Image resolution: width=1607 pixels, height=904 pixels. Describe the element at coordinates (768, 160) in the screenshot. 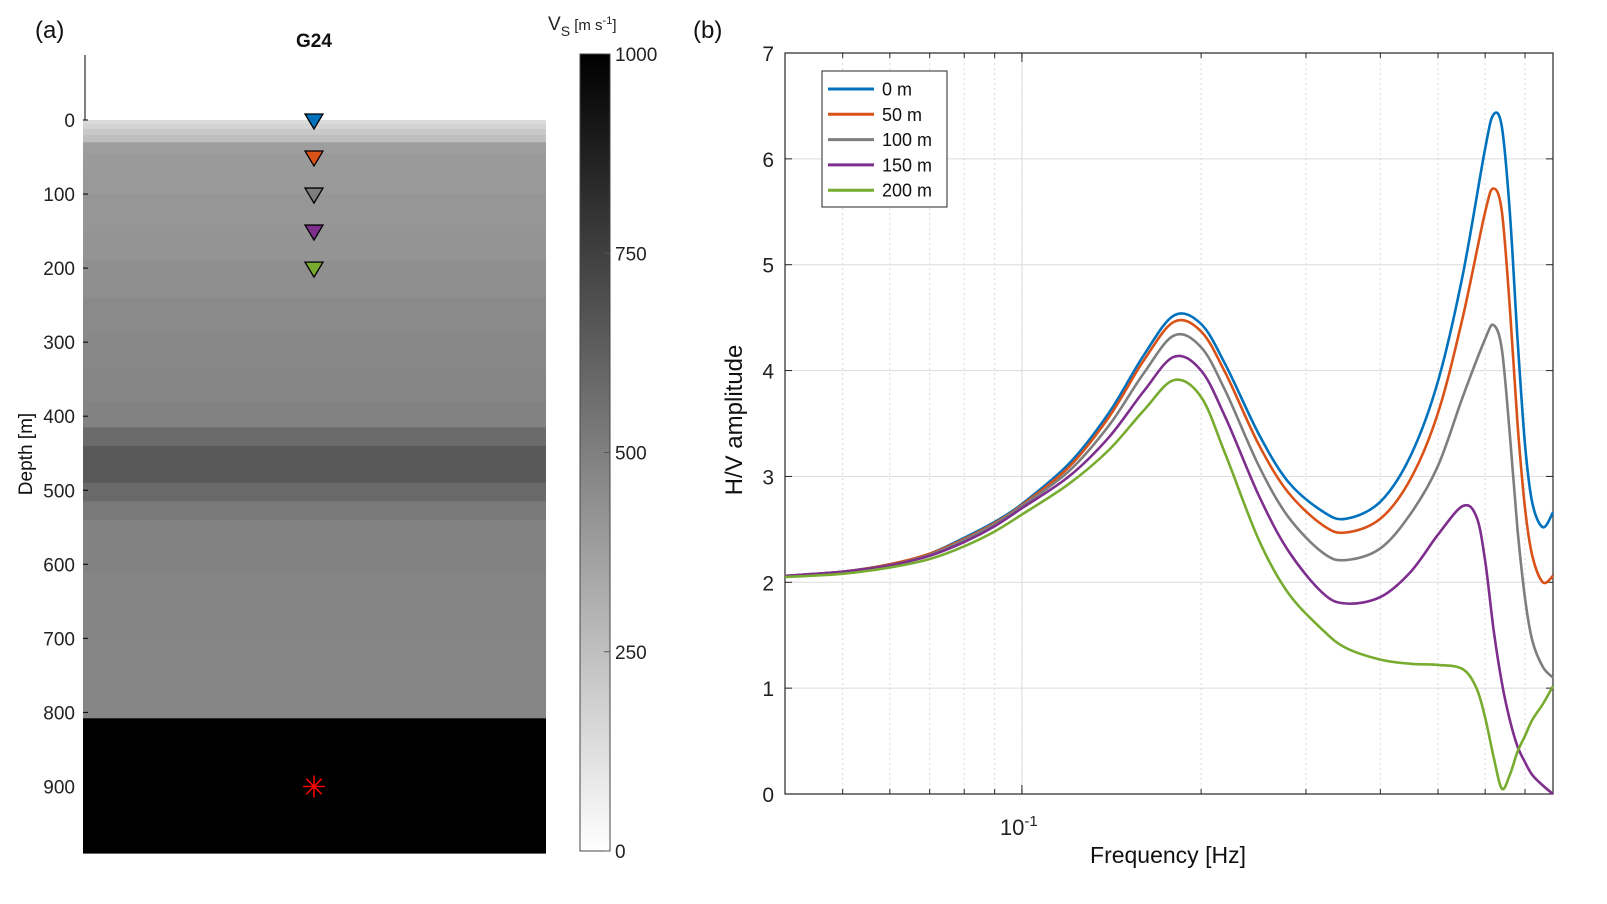

I see `amplitude-tick-label: 6` at that location.